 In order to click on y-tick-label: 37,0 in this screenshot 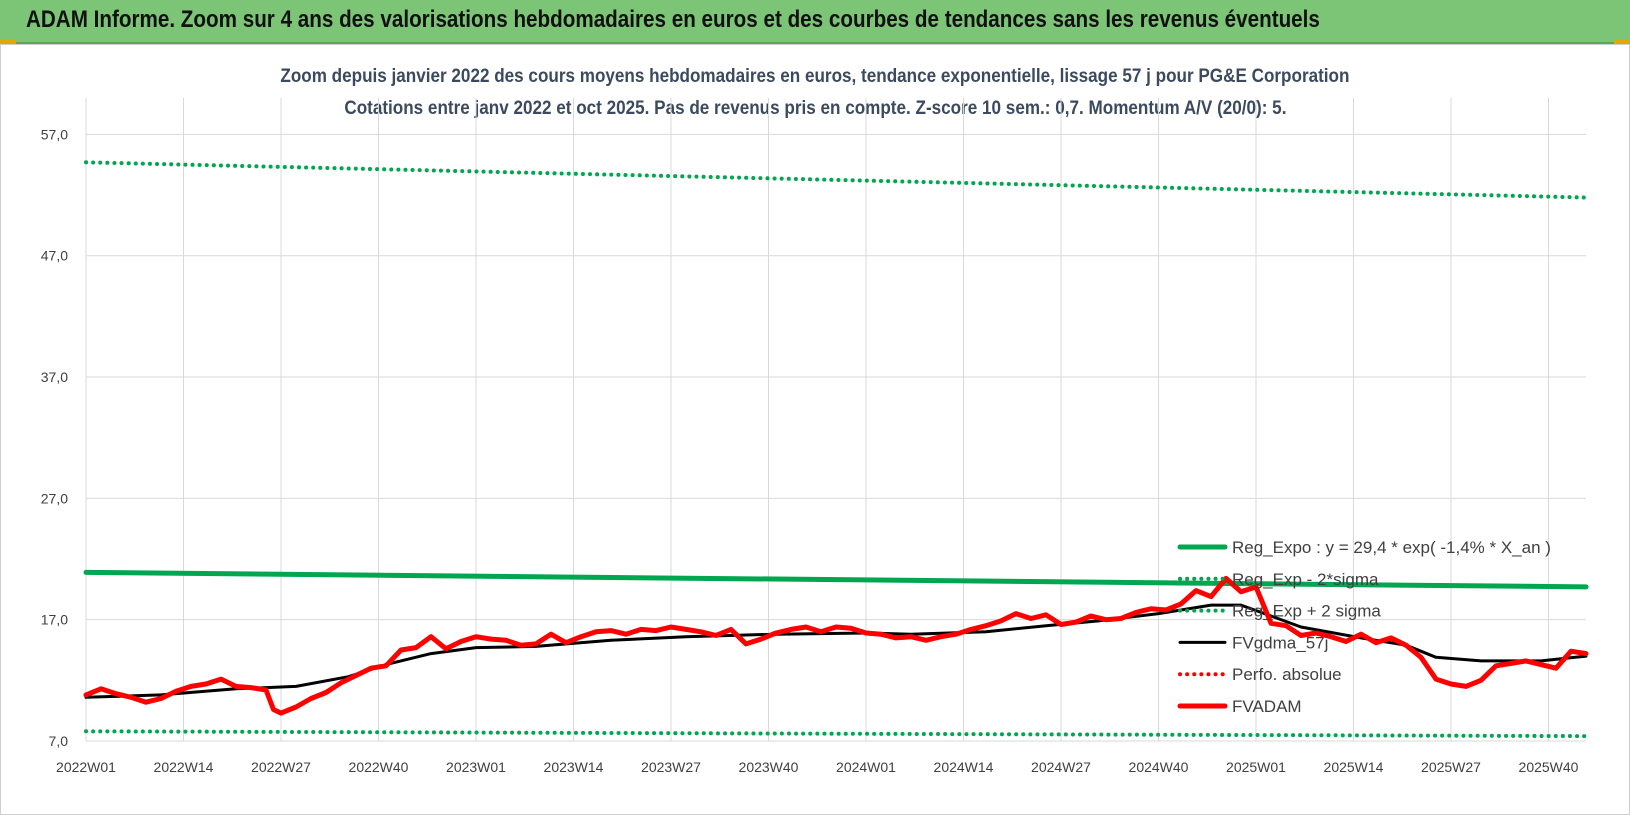, I will do `click(54, 377)`.